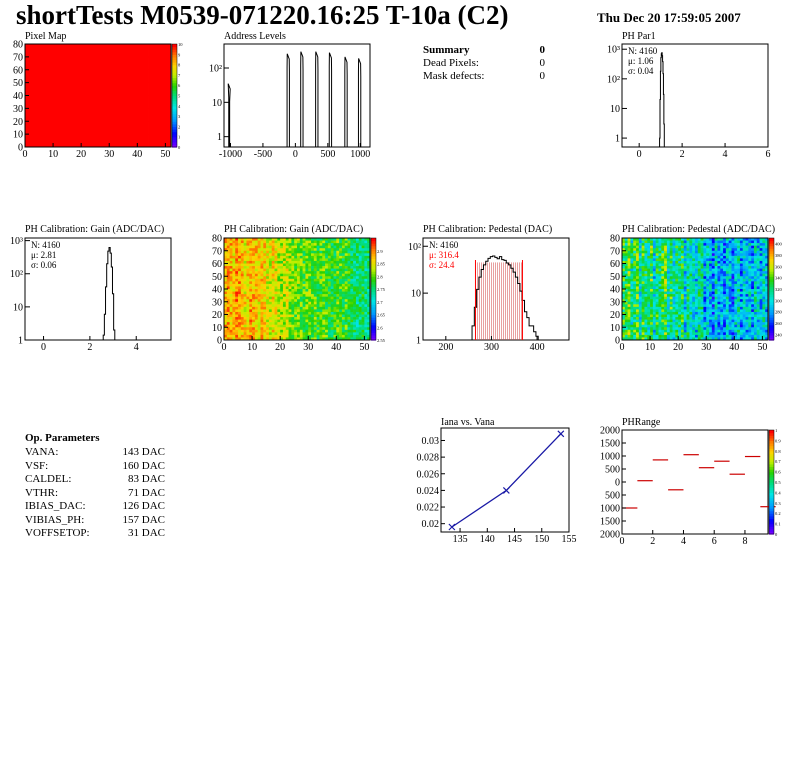 Image resolution: width=796 pixels, height=772 pixels. Describe the element at coordinates (174, 74) in the screenshot. I see `color-scale-band` at that location.